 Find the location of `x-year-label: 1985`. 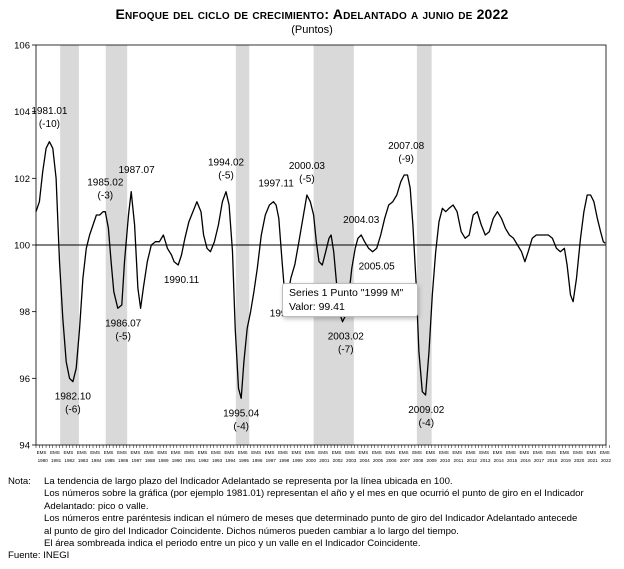

x-year-label: 1985 is located at coordinates (110, 460).